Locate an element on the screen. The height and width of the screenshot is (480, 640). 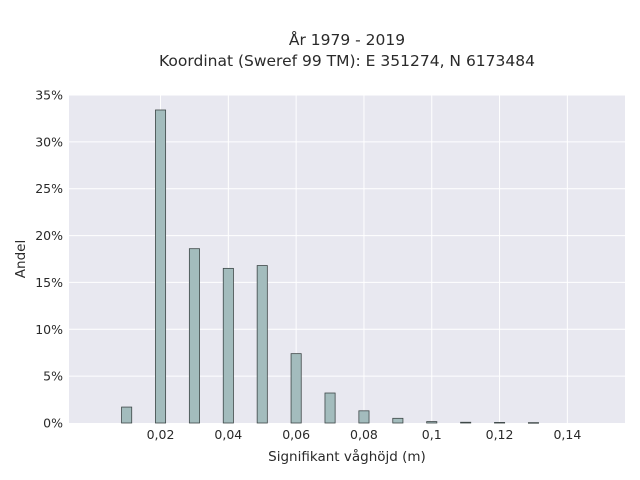
x-axis-label: Signifikant våghöjd (m) is located at coordinates (347, 456).